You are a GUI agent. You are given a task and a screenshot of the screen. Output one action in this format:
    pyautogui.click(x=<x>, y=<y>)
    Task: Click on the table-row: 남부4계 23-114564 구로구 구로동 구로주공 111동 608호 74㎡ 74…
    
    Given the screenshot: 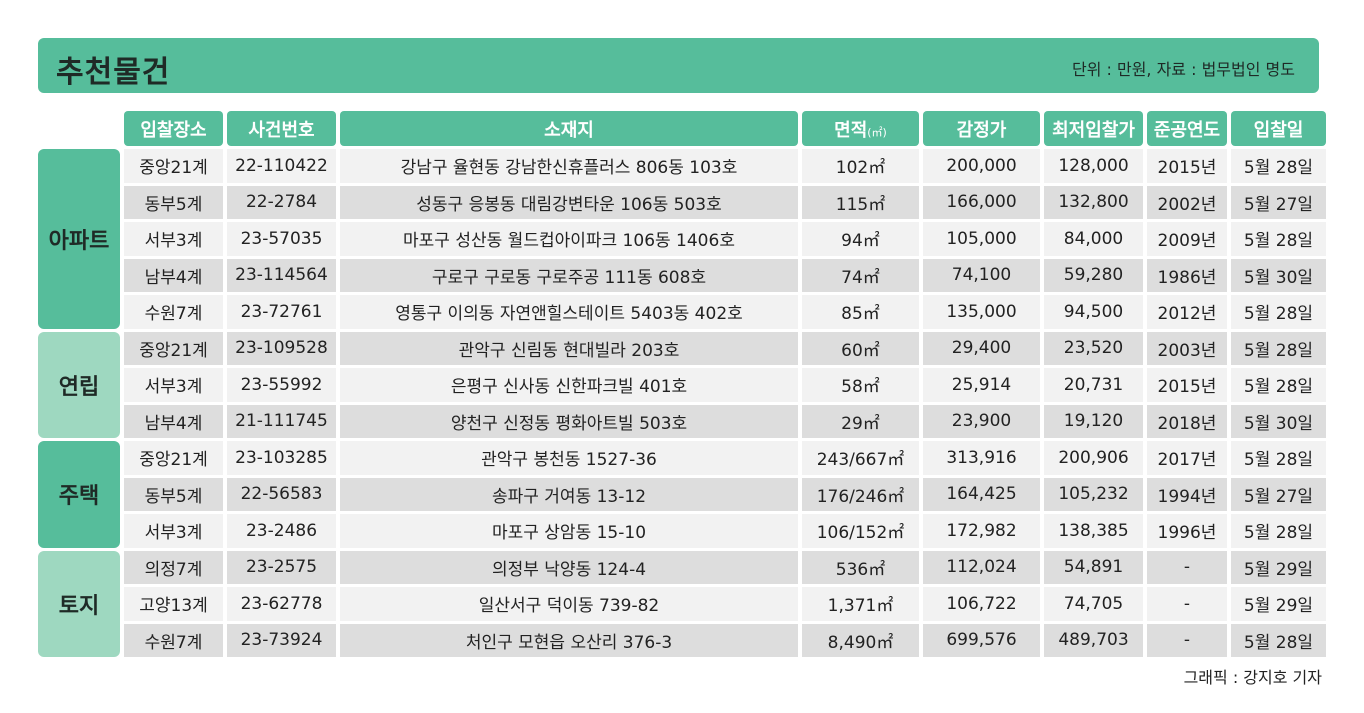 What is the action you would take?
    pyautogui.click(x=682, y=275)
    